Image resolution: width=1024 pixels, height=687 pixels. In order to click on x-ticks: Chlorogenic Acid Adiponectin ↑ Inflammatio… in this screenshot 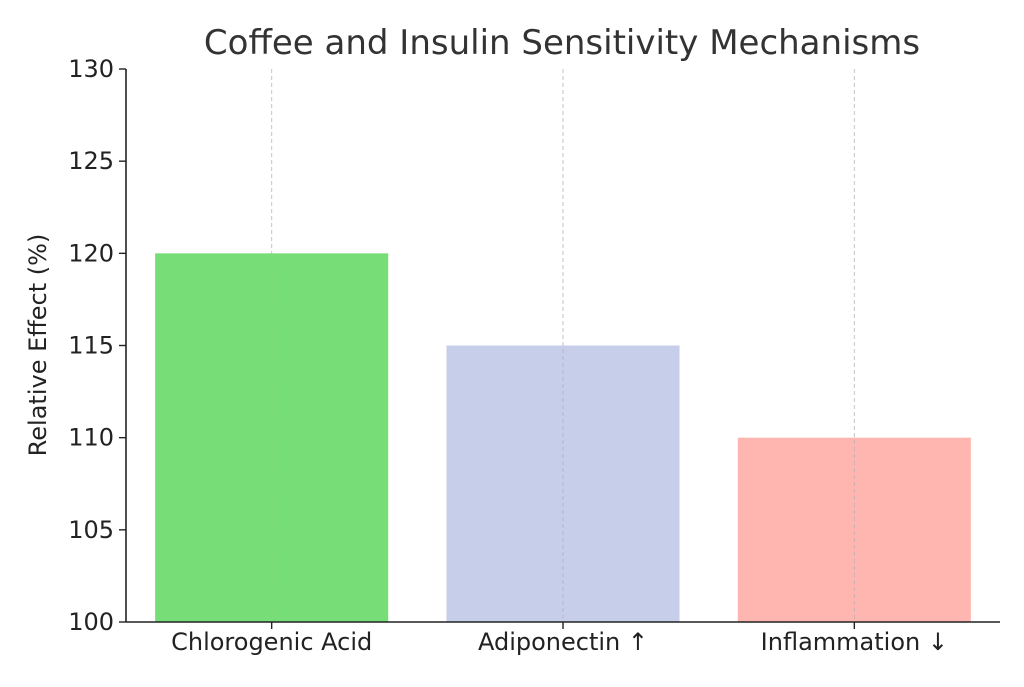, I will do `click(559, 639)`.